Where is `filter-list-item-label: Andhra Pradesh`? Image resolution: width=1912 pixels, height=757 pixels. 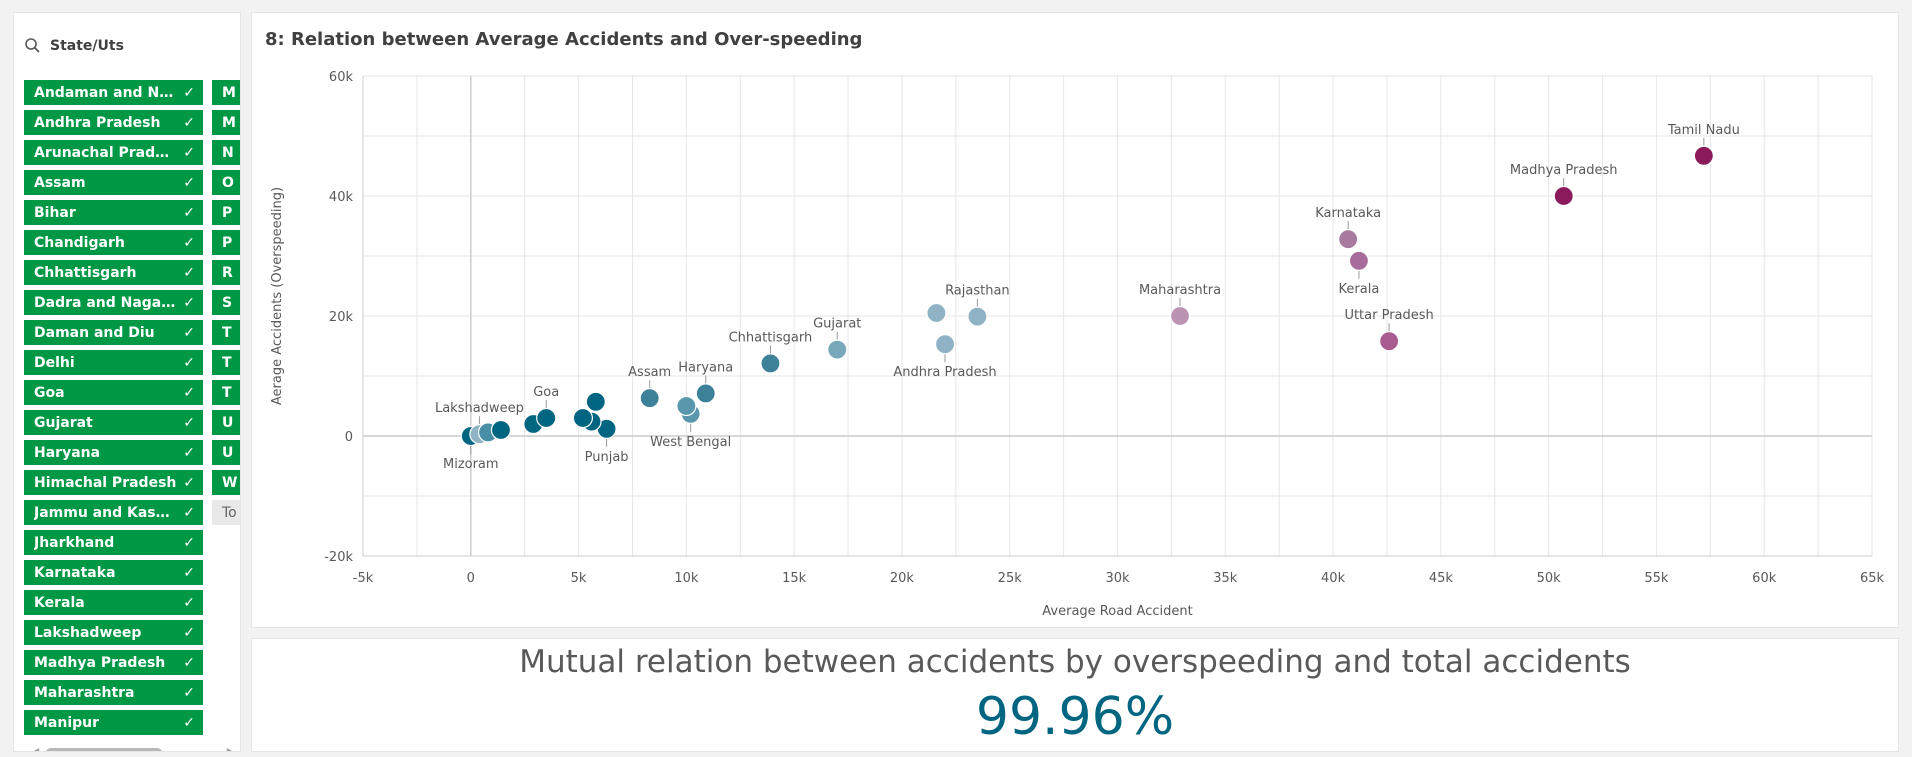
filter-list-item-label: Andhra Pradesh is located at coordinates (97, 122).